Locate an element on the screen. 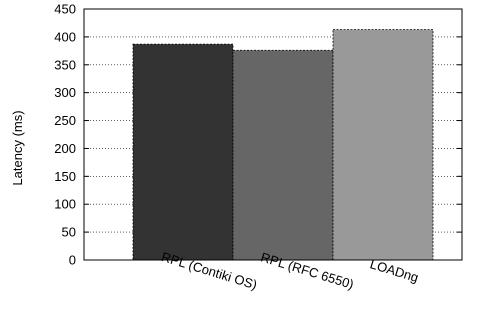 This screenshot has width=477, height=322. x-category-label: LOADng is located at coordinates (394, 270).